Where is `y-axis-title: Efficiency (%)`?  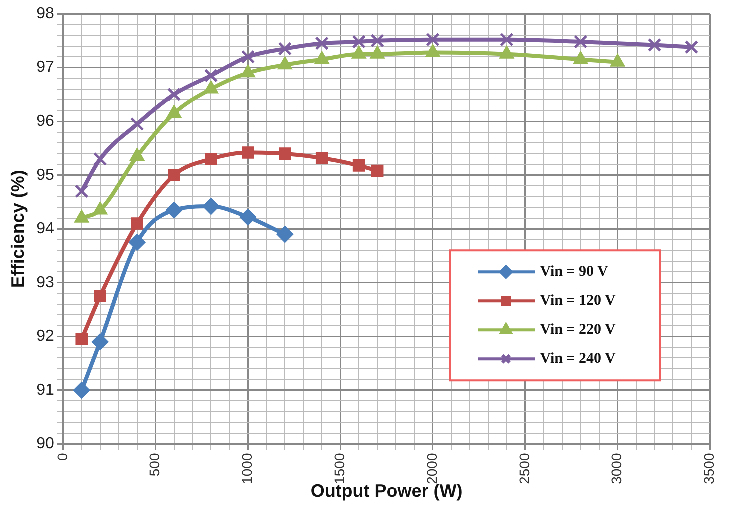 y-axis-title: Efficiency (%) is located at coordinates (18, 229).